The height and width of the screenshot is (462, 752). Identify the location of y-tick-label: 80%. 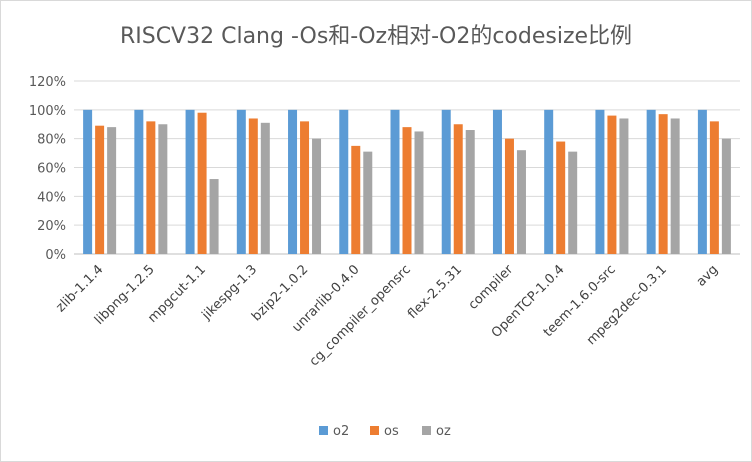
(51, 140).